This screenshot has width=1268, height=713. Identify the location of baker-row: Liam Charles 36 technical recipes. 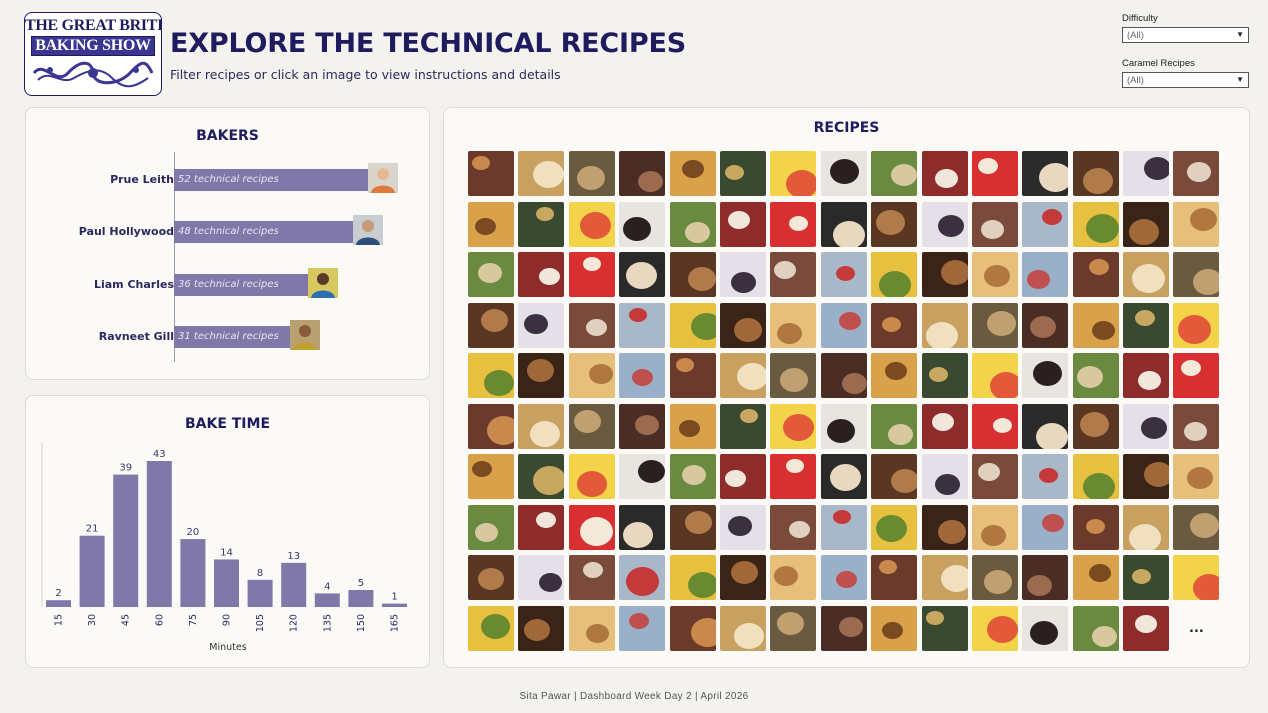
(182, 283).